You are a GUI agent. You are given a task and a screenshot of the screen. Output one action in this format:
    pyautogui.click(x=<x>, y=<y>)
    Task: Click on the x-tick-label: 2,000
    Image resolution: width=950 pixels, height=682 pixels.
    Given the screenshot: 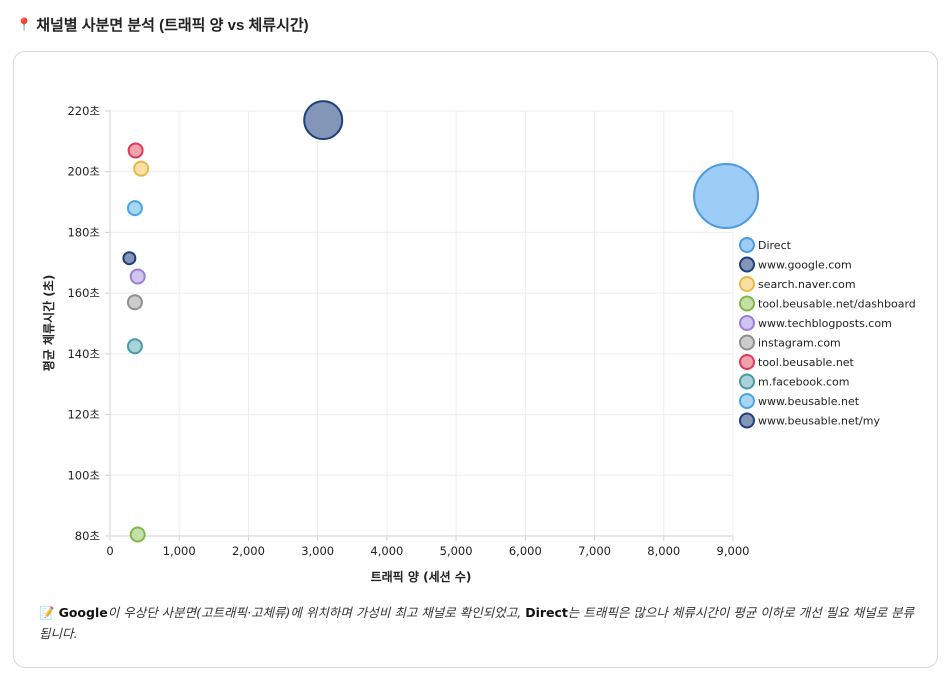 What is the action you would take?
    pyautogui.click(x=248, y=551)
    